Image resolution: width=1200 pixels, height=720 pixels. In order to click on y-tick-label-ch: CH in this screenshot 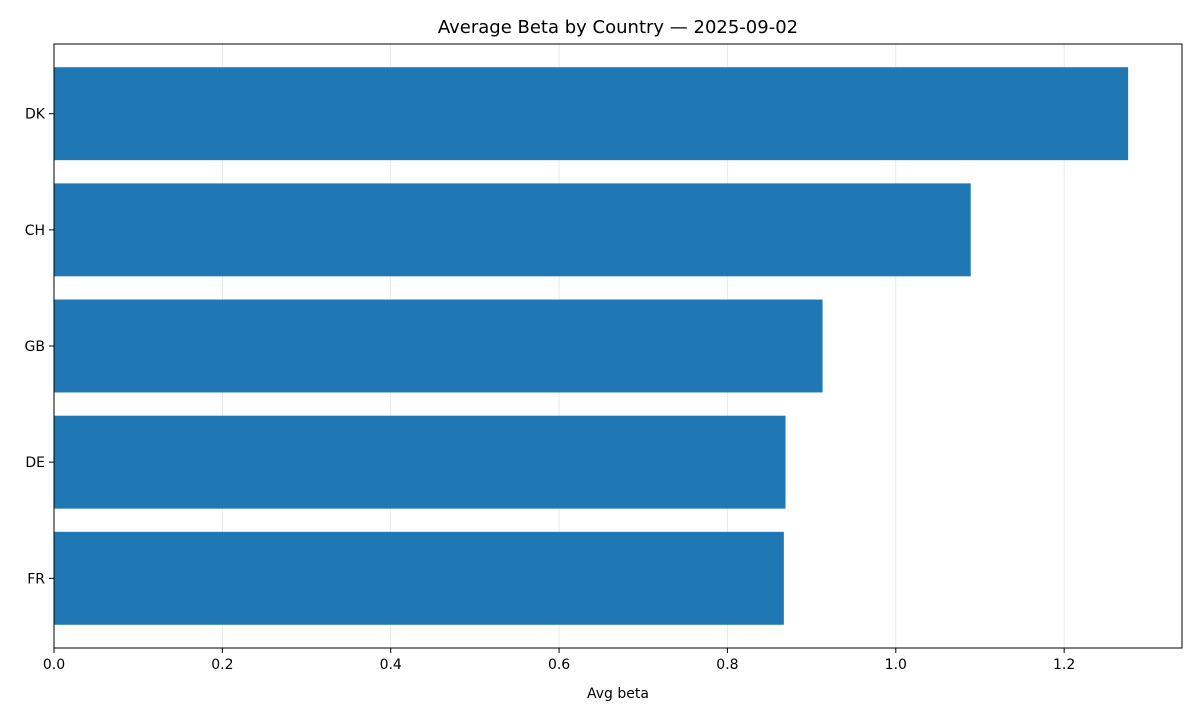, I will do `click(35, 231)`.